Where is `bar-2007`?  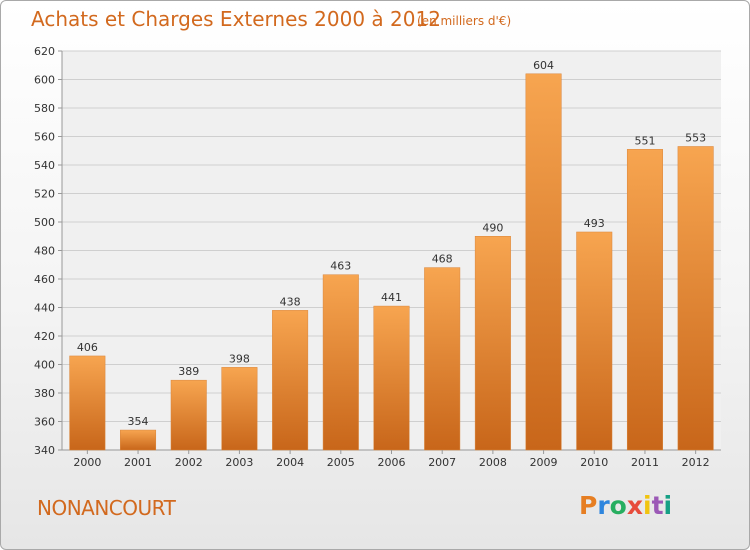 bar-2007 is located at coordinates (442, 359).